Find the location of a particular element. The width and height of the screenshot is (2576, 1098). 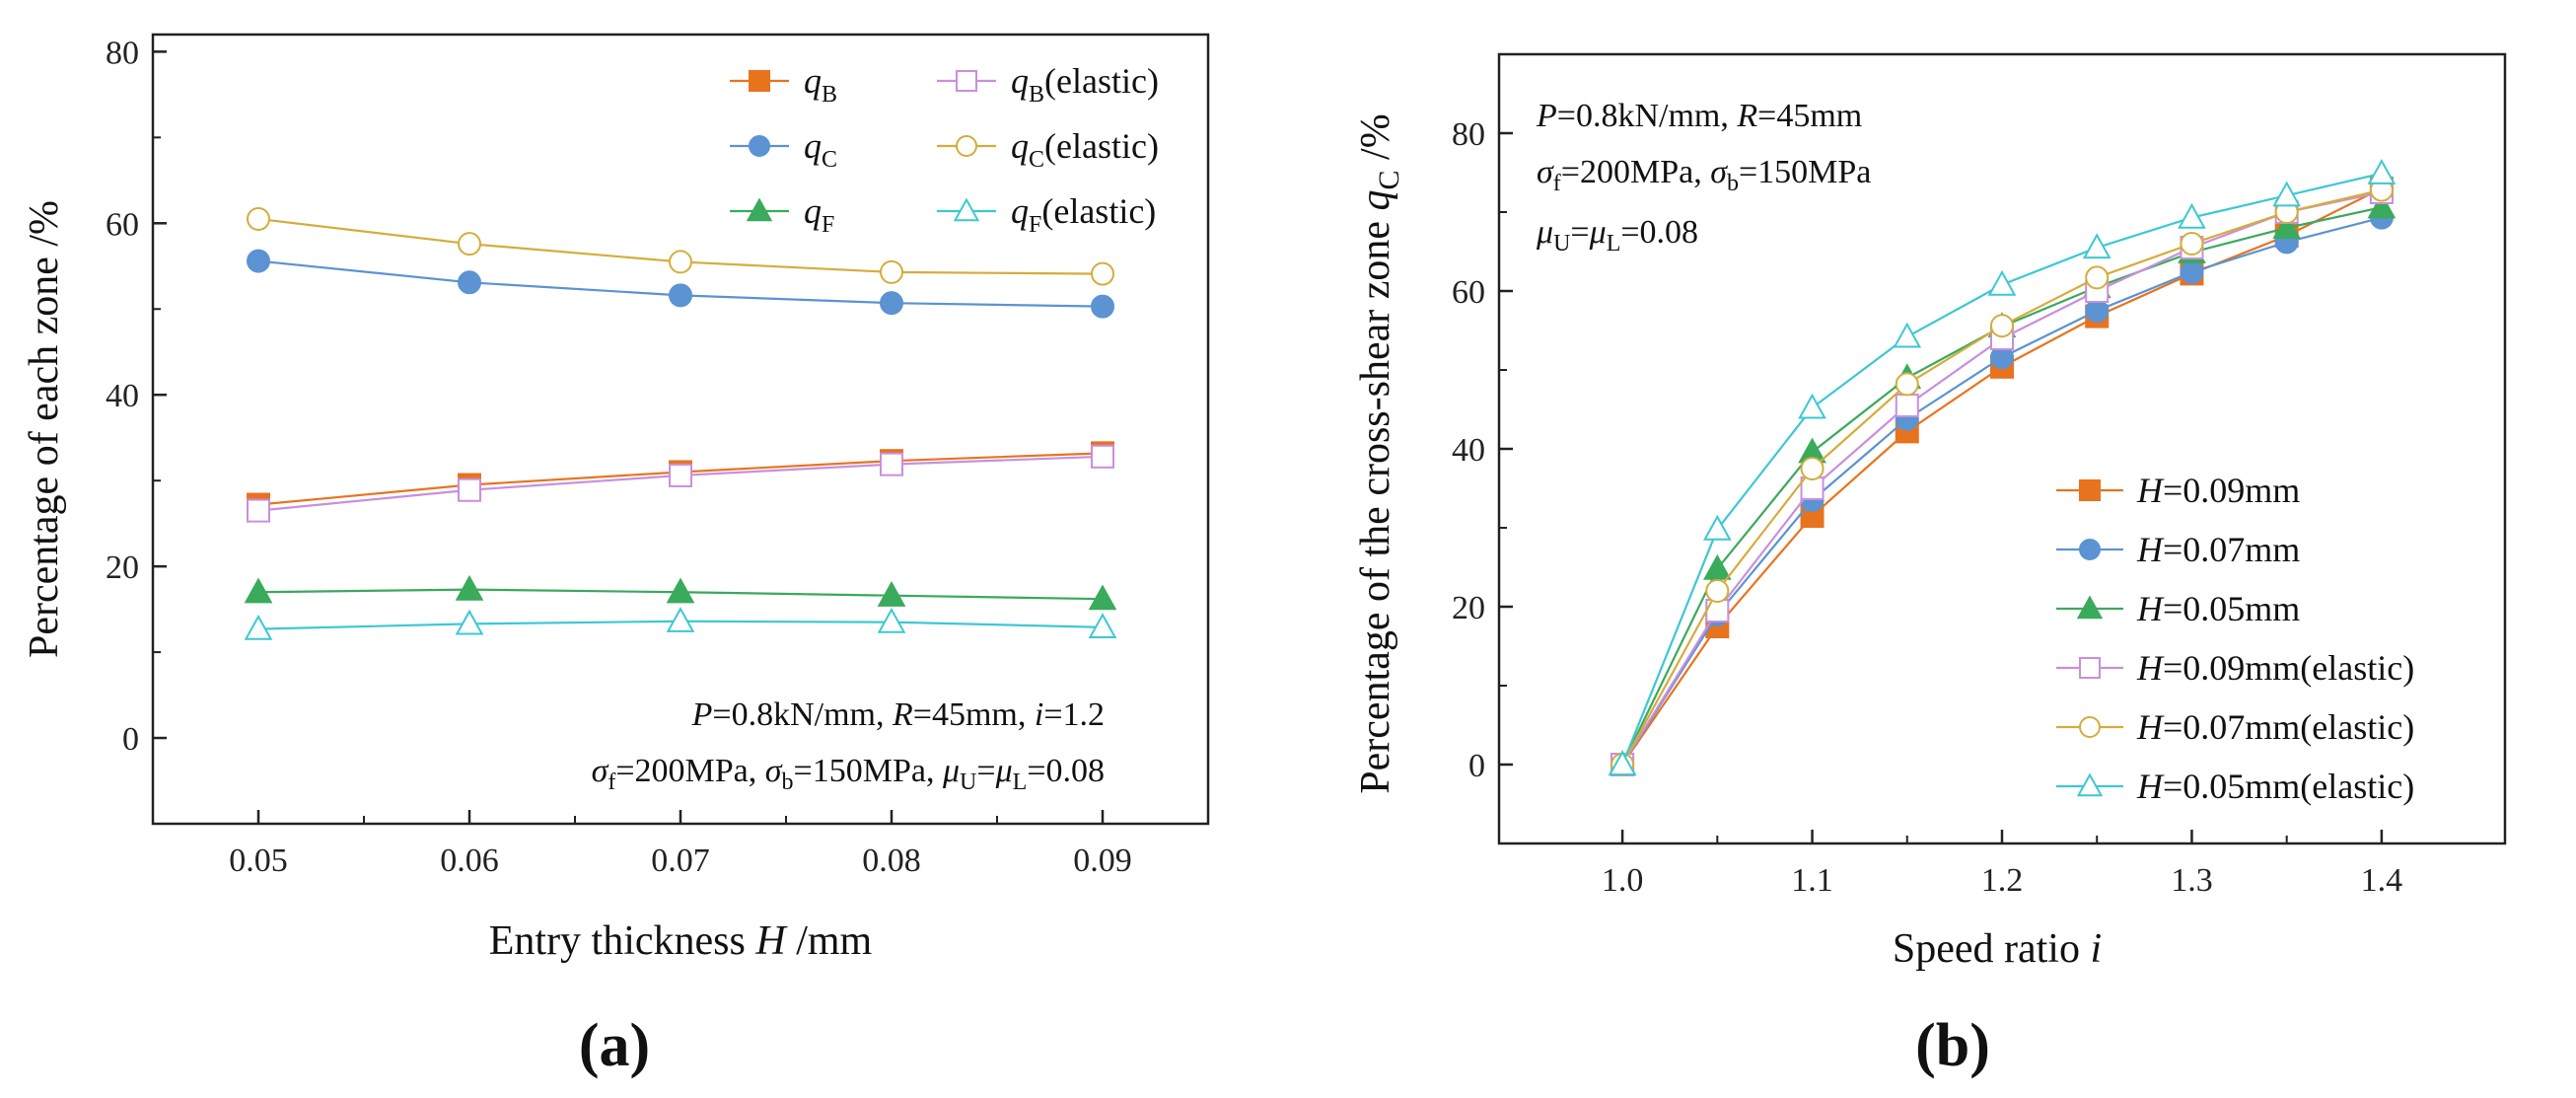

legend-label: H=0.09mm(elastic) is located at coordinates (2275, 668).